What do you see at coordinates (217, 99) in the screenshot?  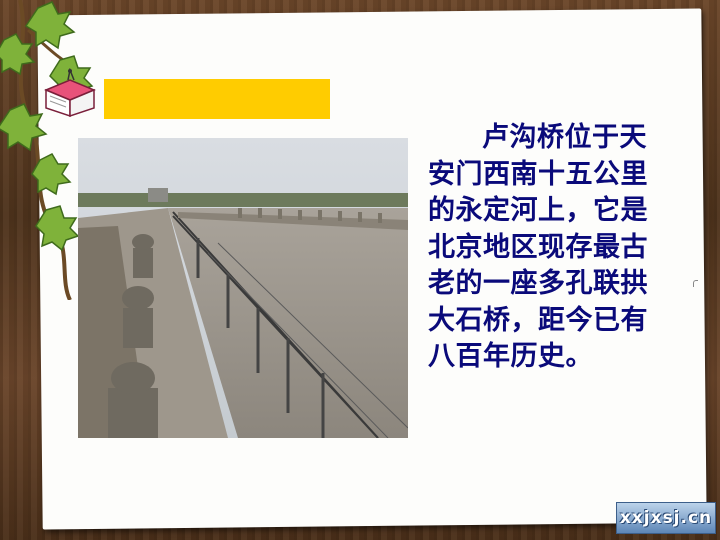 I see `title-bar` at bounding box center [217, 99].